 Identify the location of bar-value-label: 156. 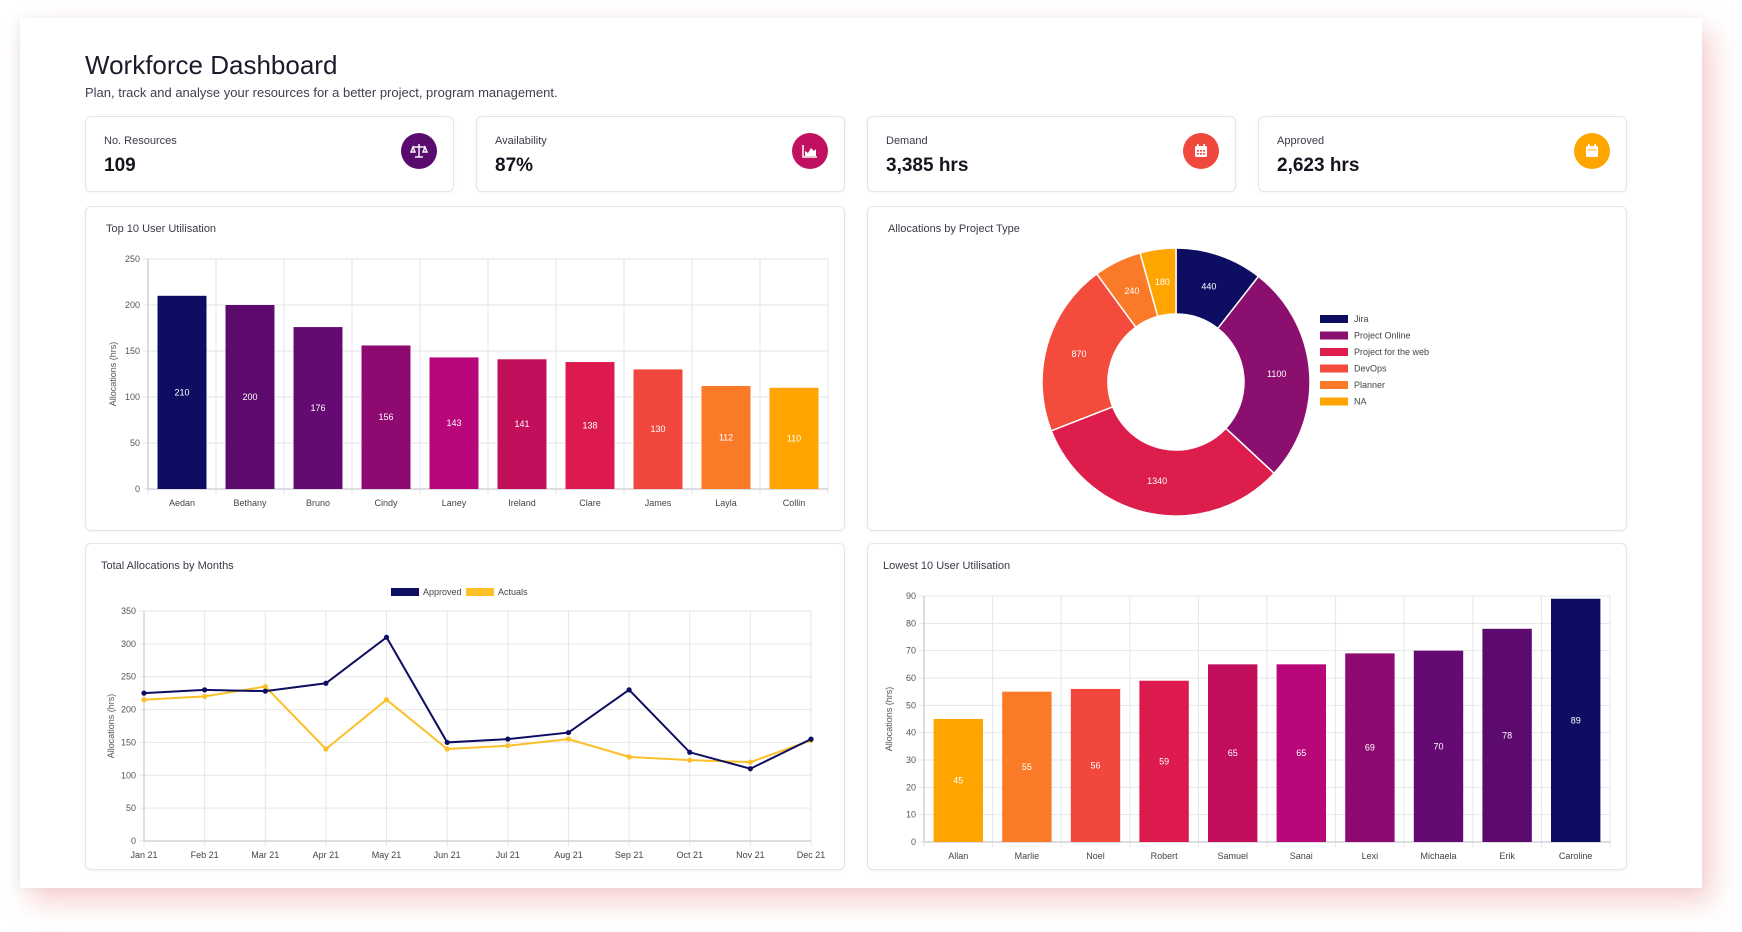
(385, 417).